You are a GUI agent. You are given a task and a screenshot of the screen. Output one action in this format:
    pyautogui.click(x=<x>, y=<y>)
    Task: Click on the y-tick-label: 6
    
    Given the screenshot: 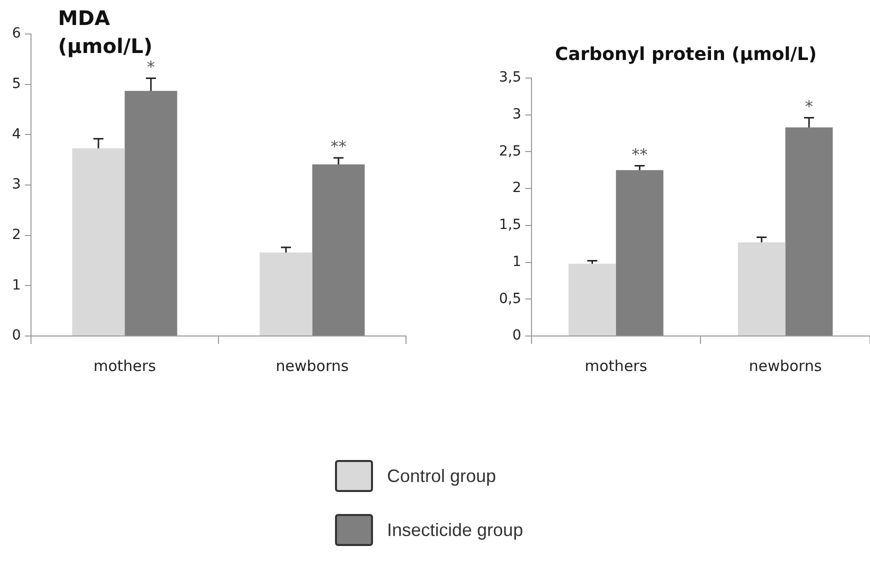 What is the action you would take?
    pyautogui.click(x=16, y=34)
    